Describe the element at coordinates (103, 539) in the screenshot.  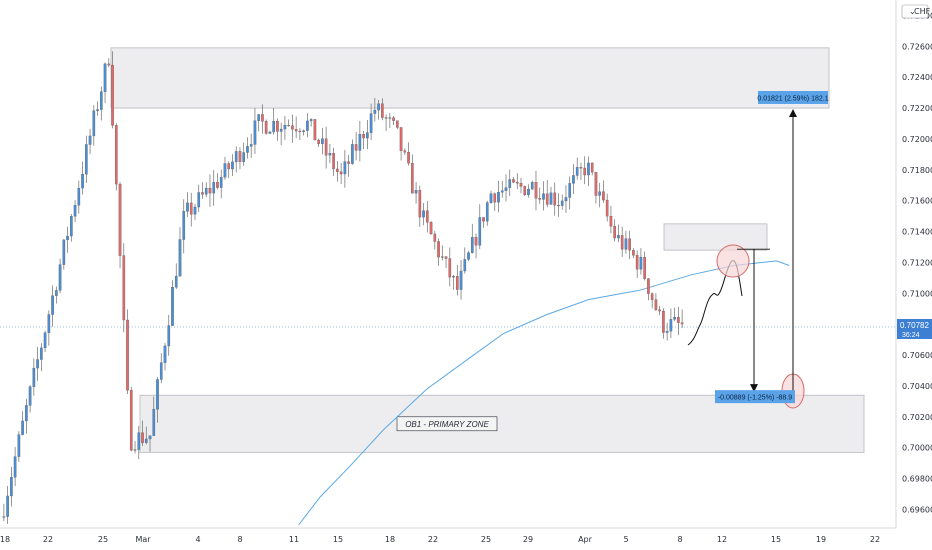
I see `x-tick-label: 25` at that location.